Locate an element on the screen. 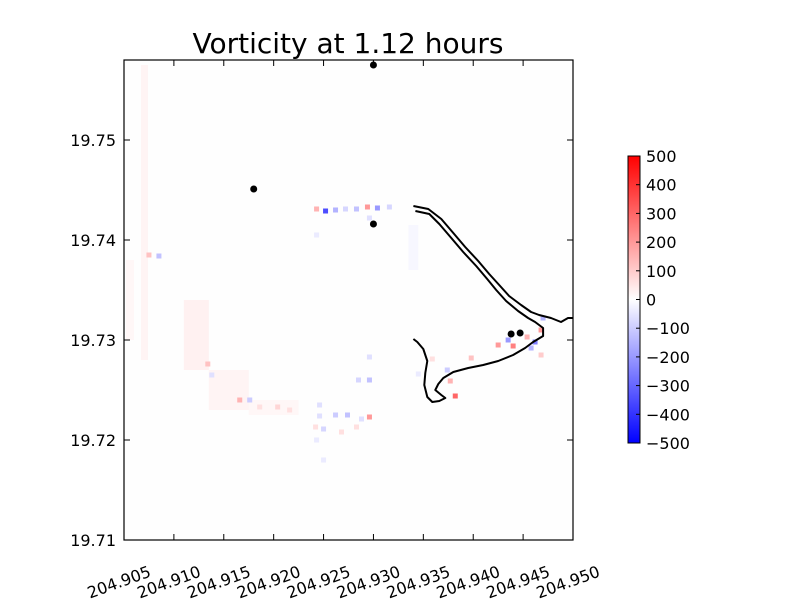  colorbar-tick-label: 200 is located at coordinates (661, 242).